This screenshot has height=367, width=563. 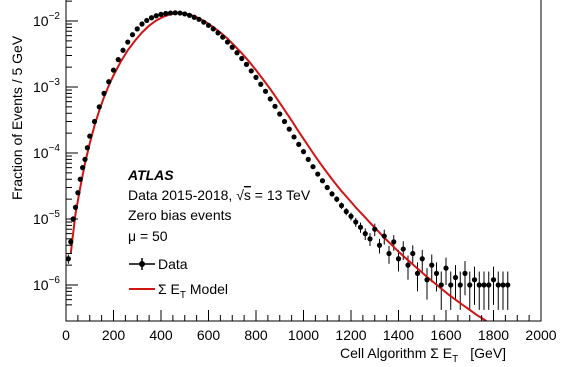 What do you see at coordinates (350, 335) in the screenshot?
I see `x-tick-label: 1200` at bounding box center [350, 335].